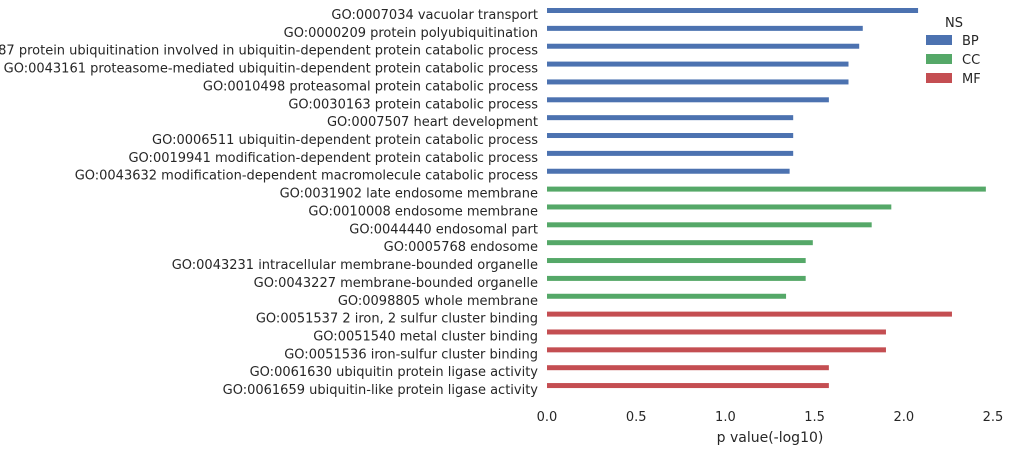 Image resolution: width=1009 pixels, height=449 pixels. What do you see at coordinates (971, 79) in the screenshot?
I see `legend-label-mf: MF` at bounding box center [971, 79].